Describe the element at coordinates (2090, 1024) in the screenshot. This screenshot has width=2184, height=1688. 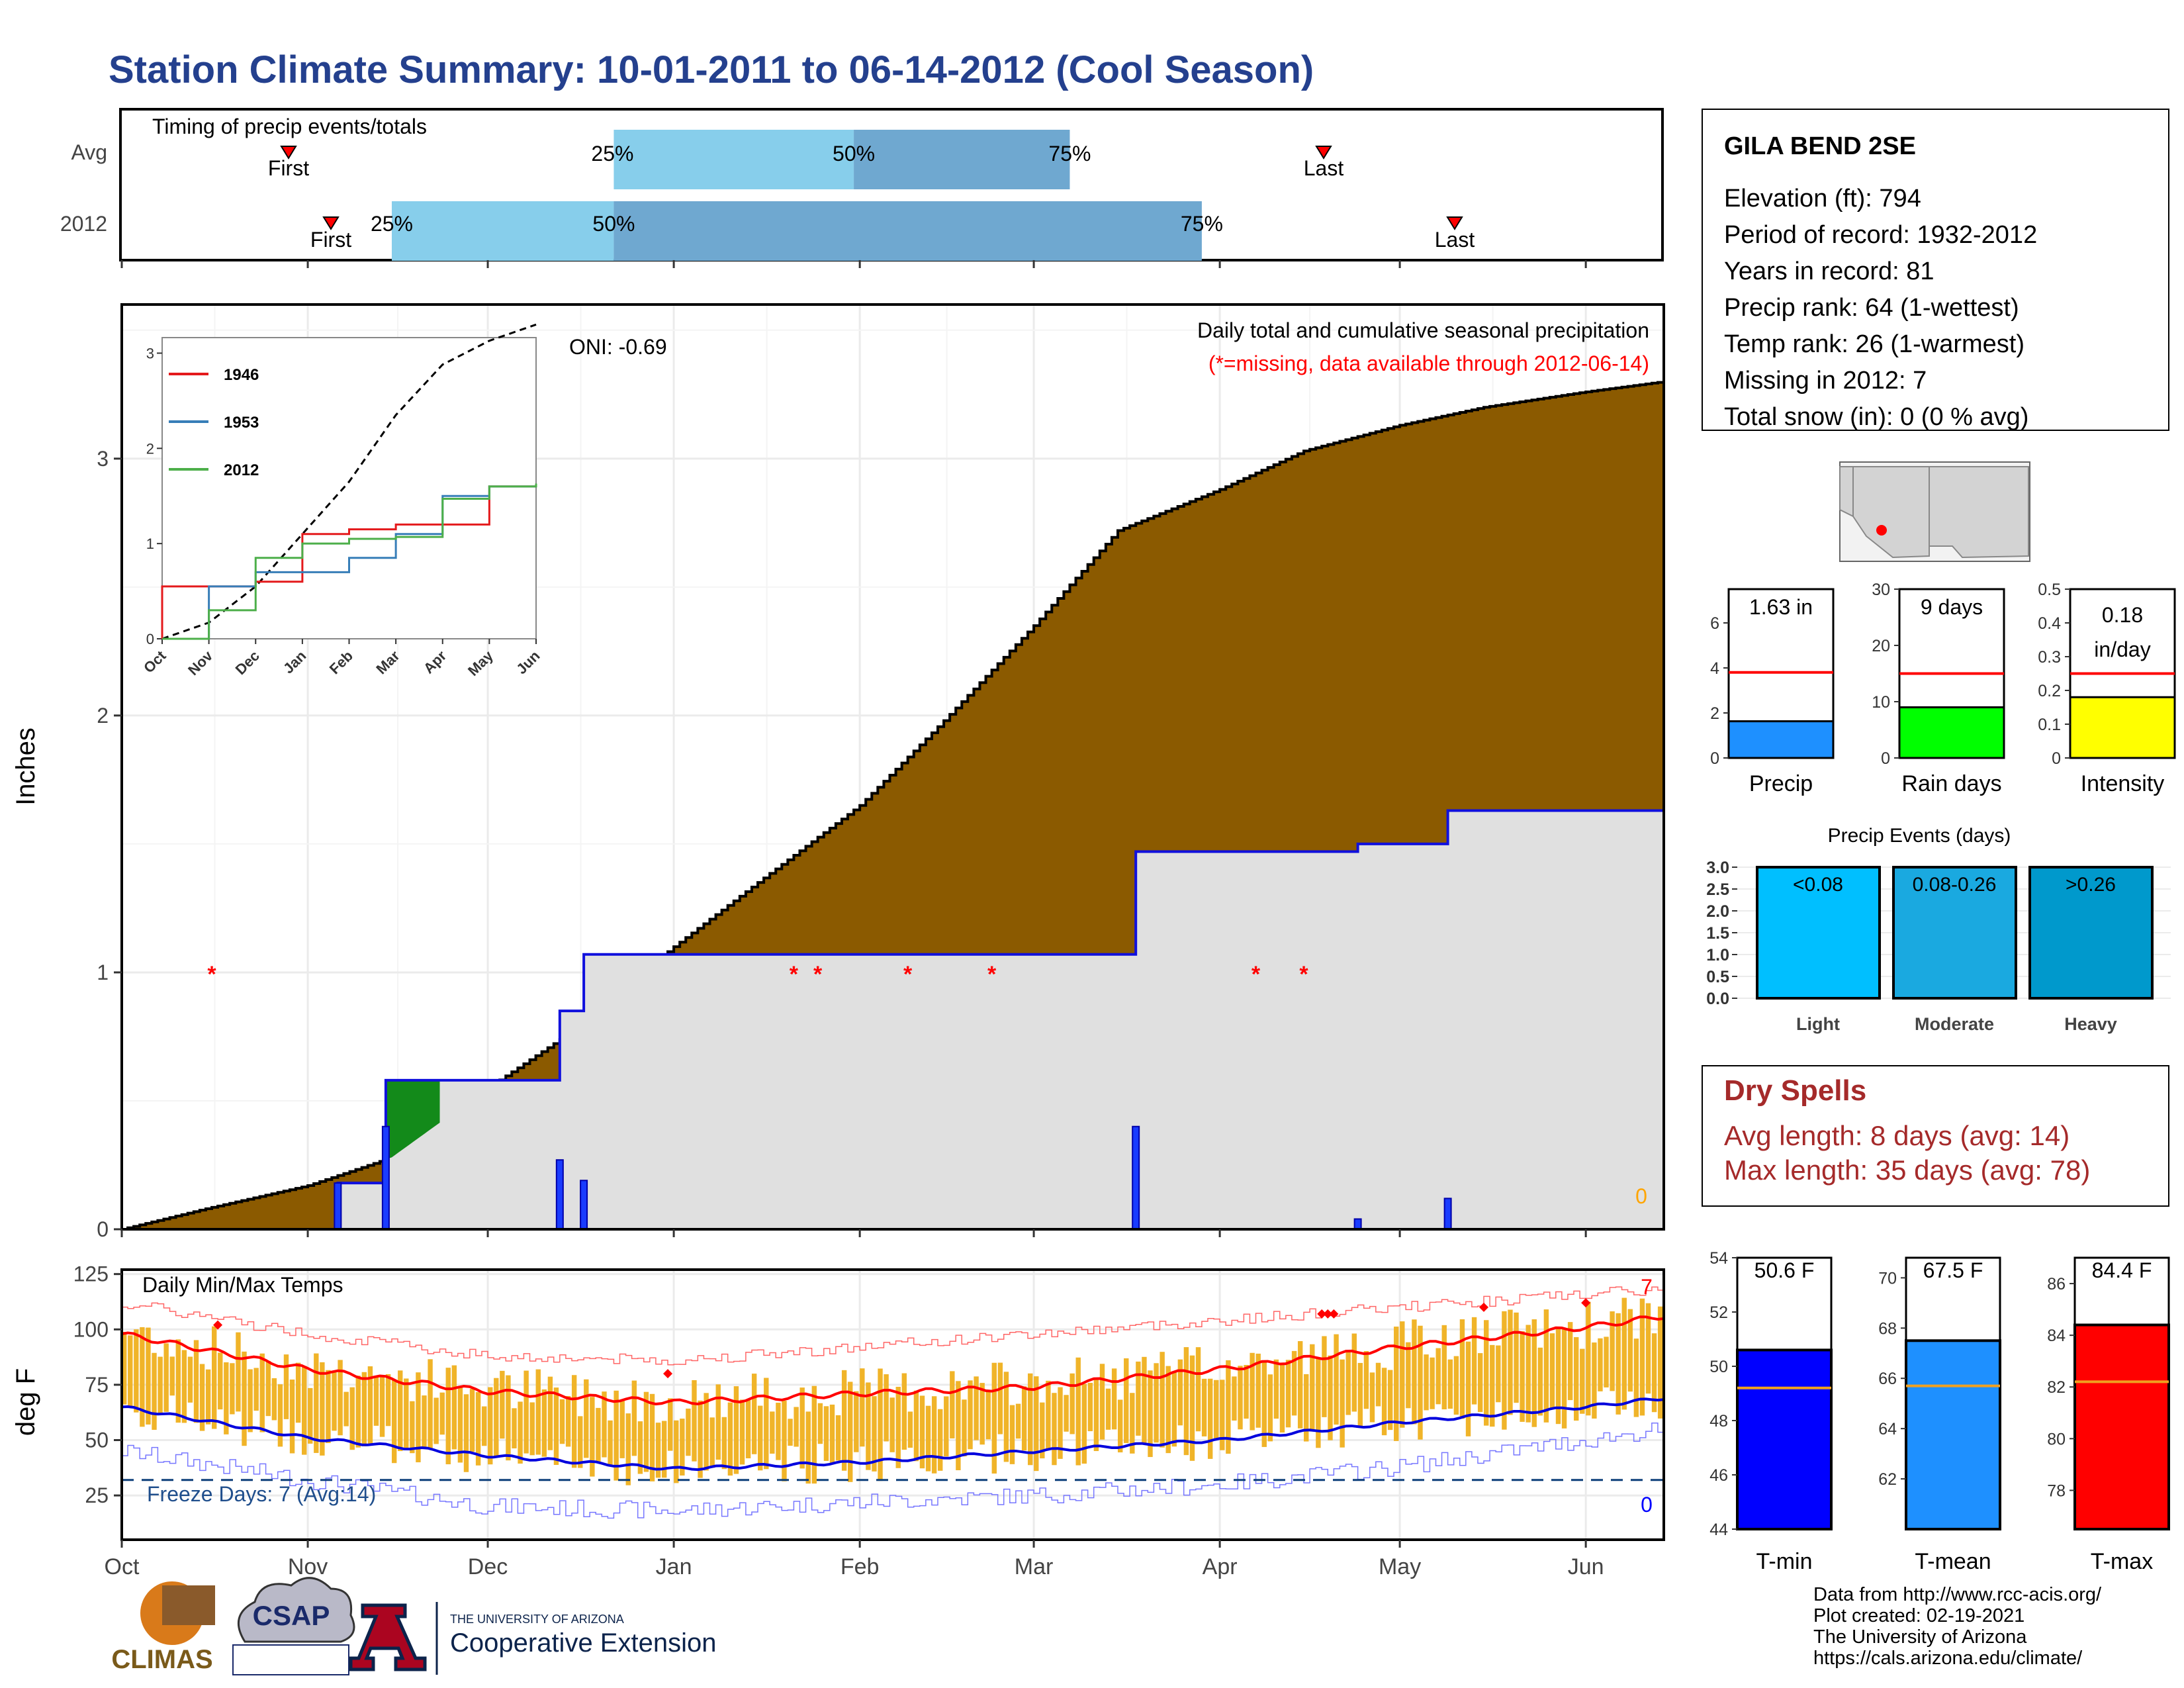
I see `events-bar-label: Heavy` at that location.